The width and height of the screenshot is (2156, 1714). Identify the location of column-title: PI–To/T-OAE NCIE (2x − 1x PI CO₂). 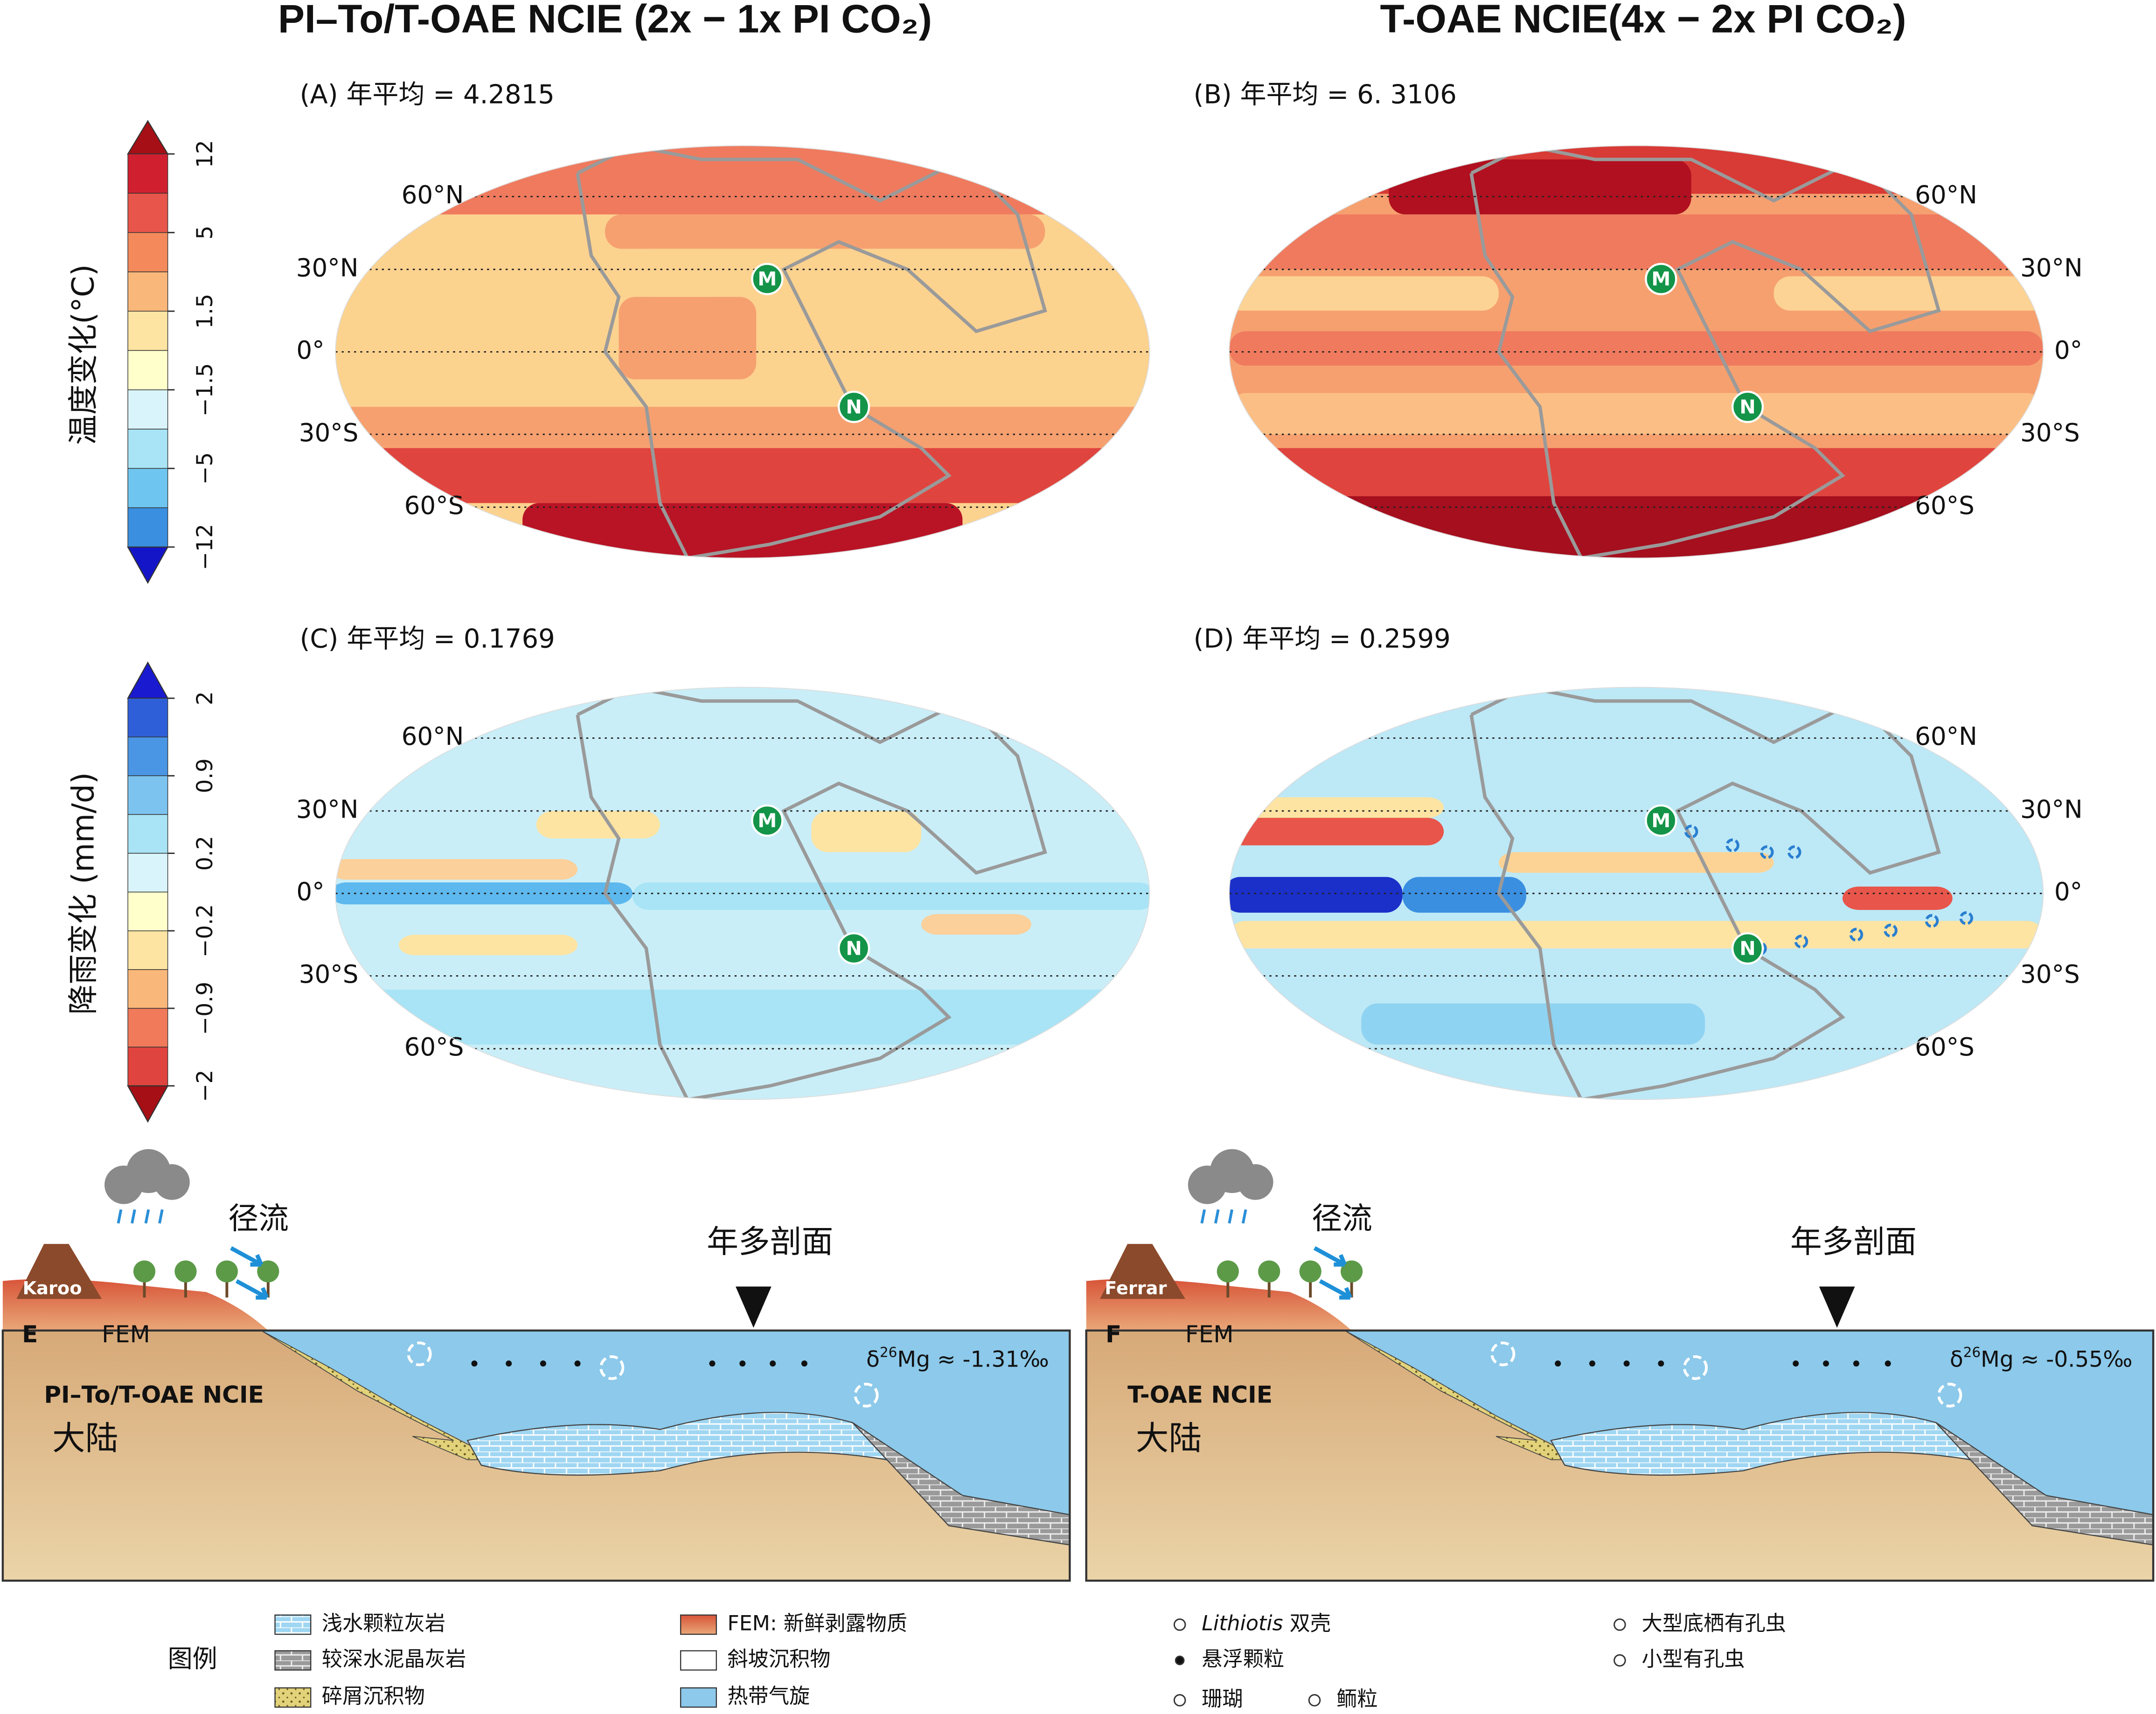
(605, 21).